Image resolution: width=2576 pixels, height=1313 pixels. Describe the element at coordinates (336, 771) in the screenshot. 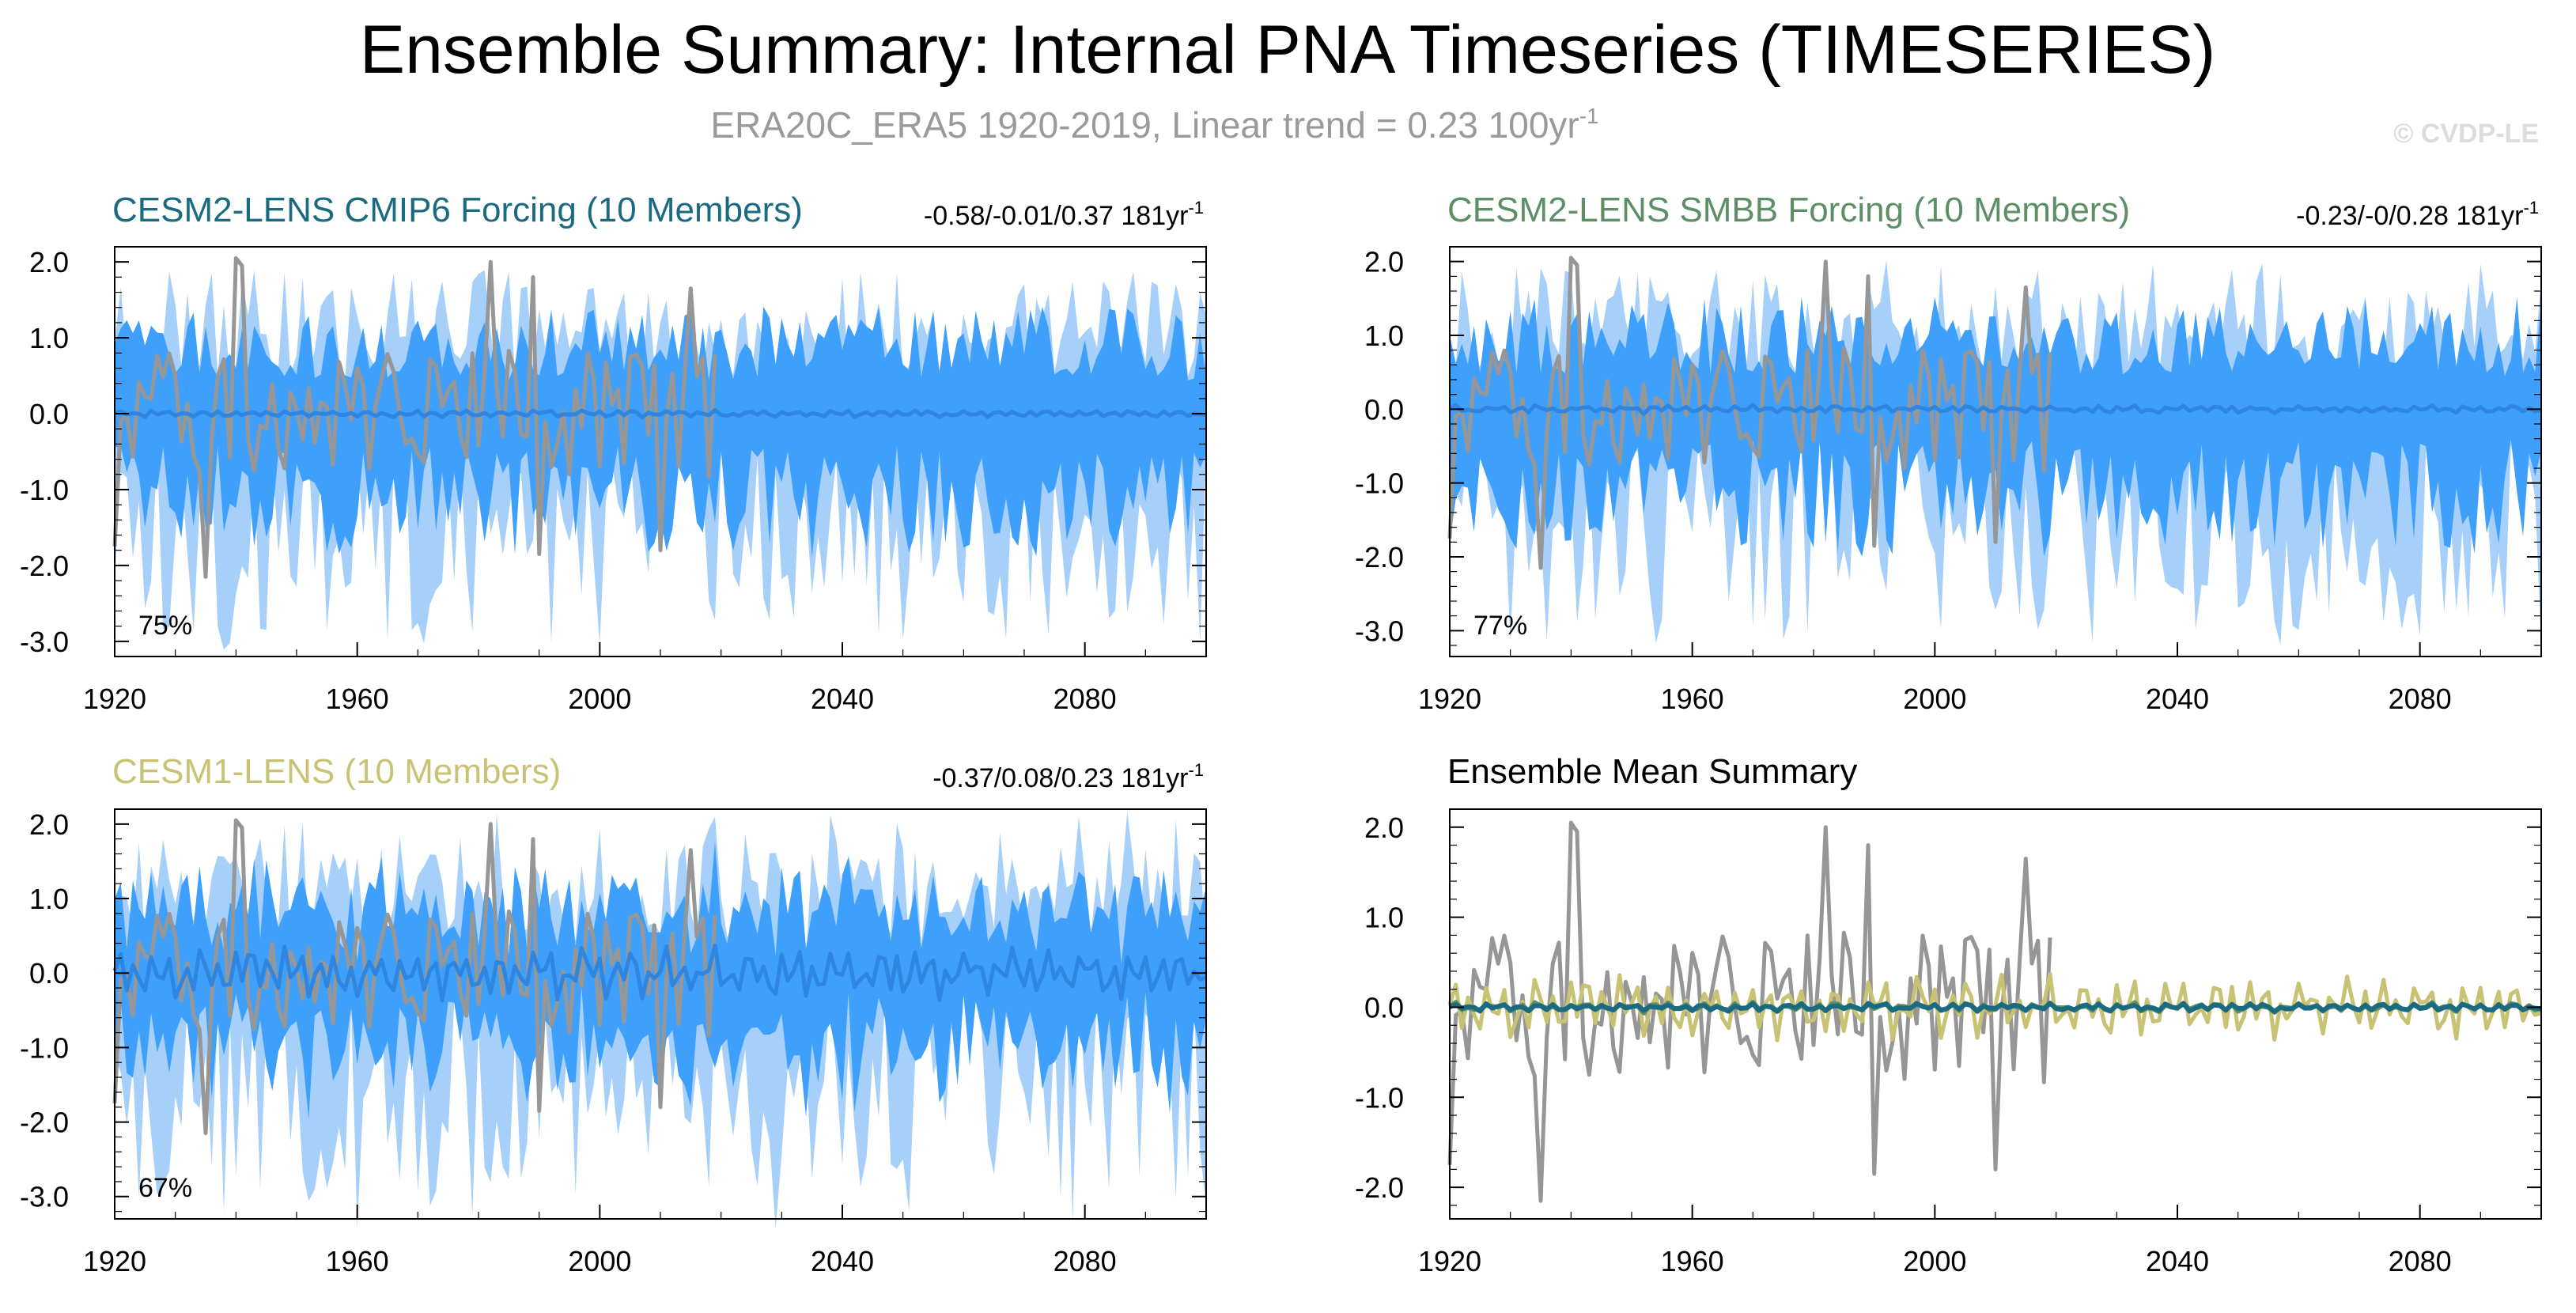

I see `panel-title: CESM1-LENS (10 Members)` at that location.